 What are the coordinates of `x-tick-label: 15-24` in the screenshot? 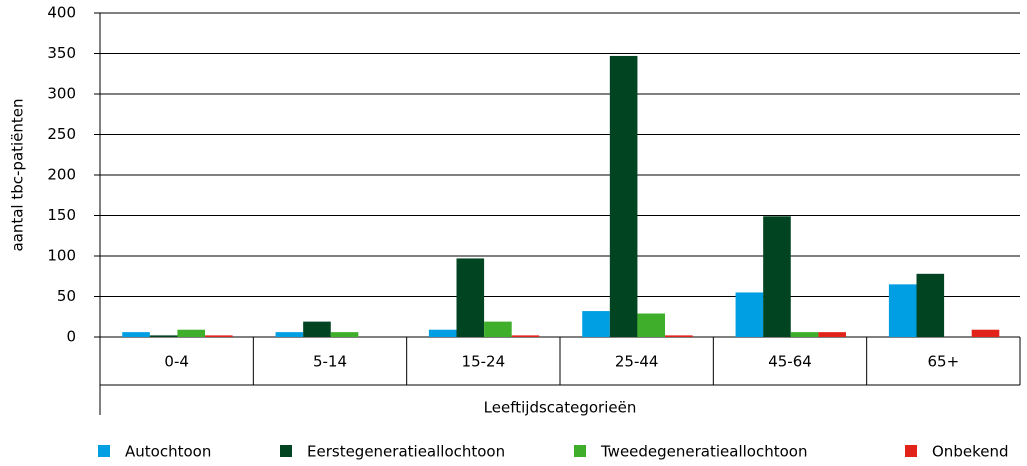 It's located at (484, 362).